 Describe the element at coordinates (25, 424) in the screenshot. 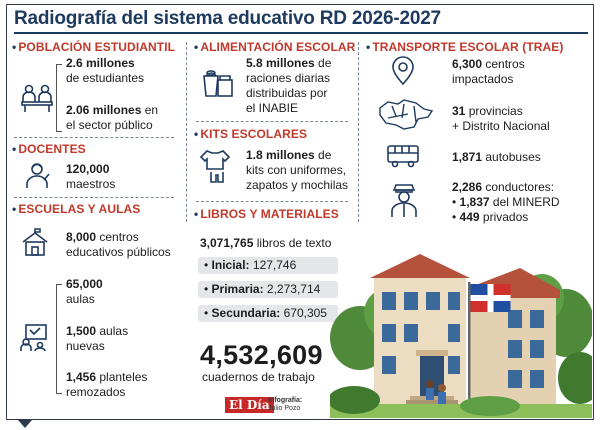

I see `frame-pointer` at that location.